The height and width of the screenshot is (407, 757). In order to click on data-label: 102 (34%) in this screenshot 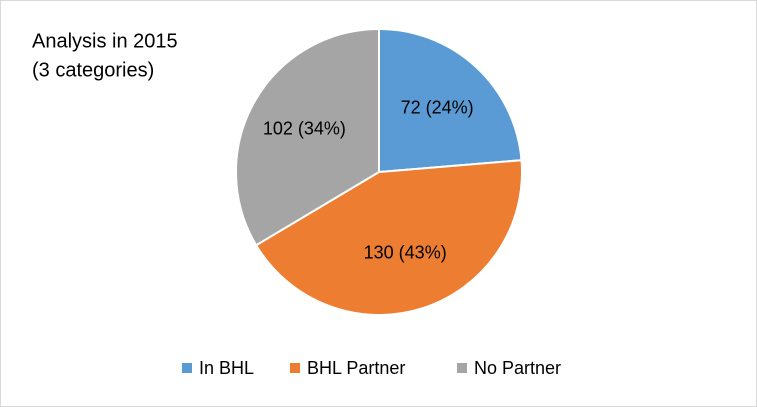, I will do `click(304, 128)`.